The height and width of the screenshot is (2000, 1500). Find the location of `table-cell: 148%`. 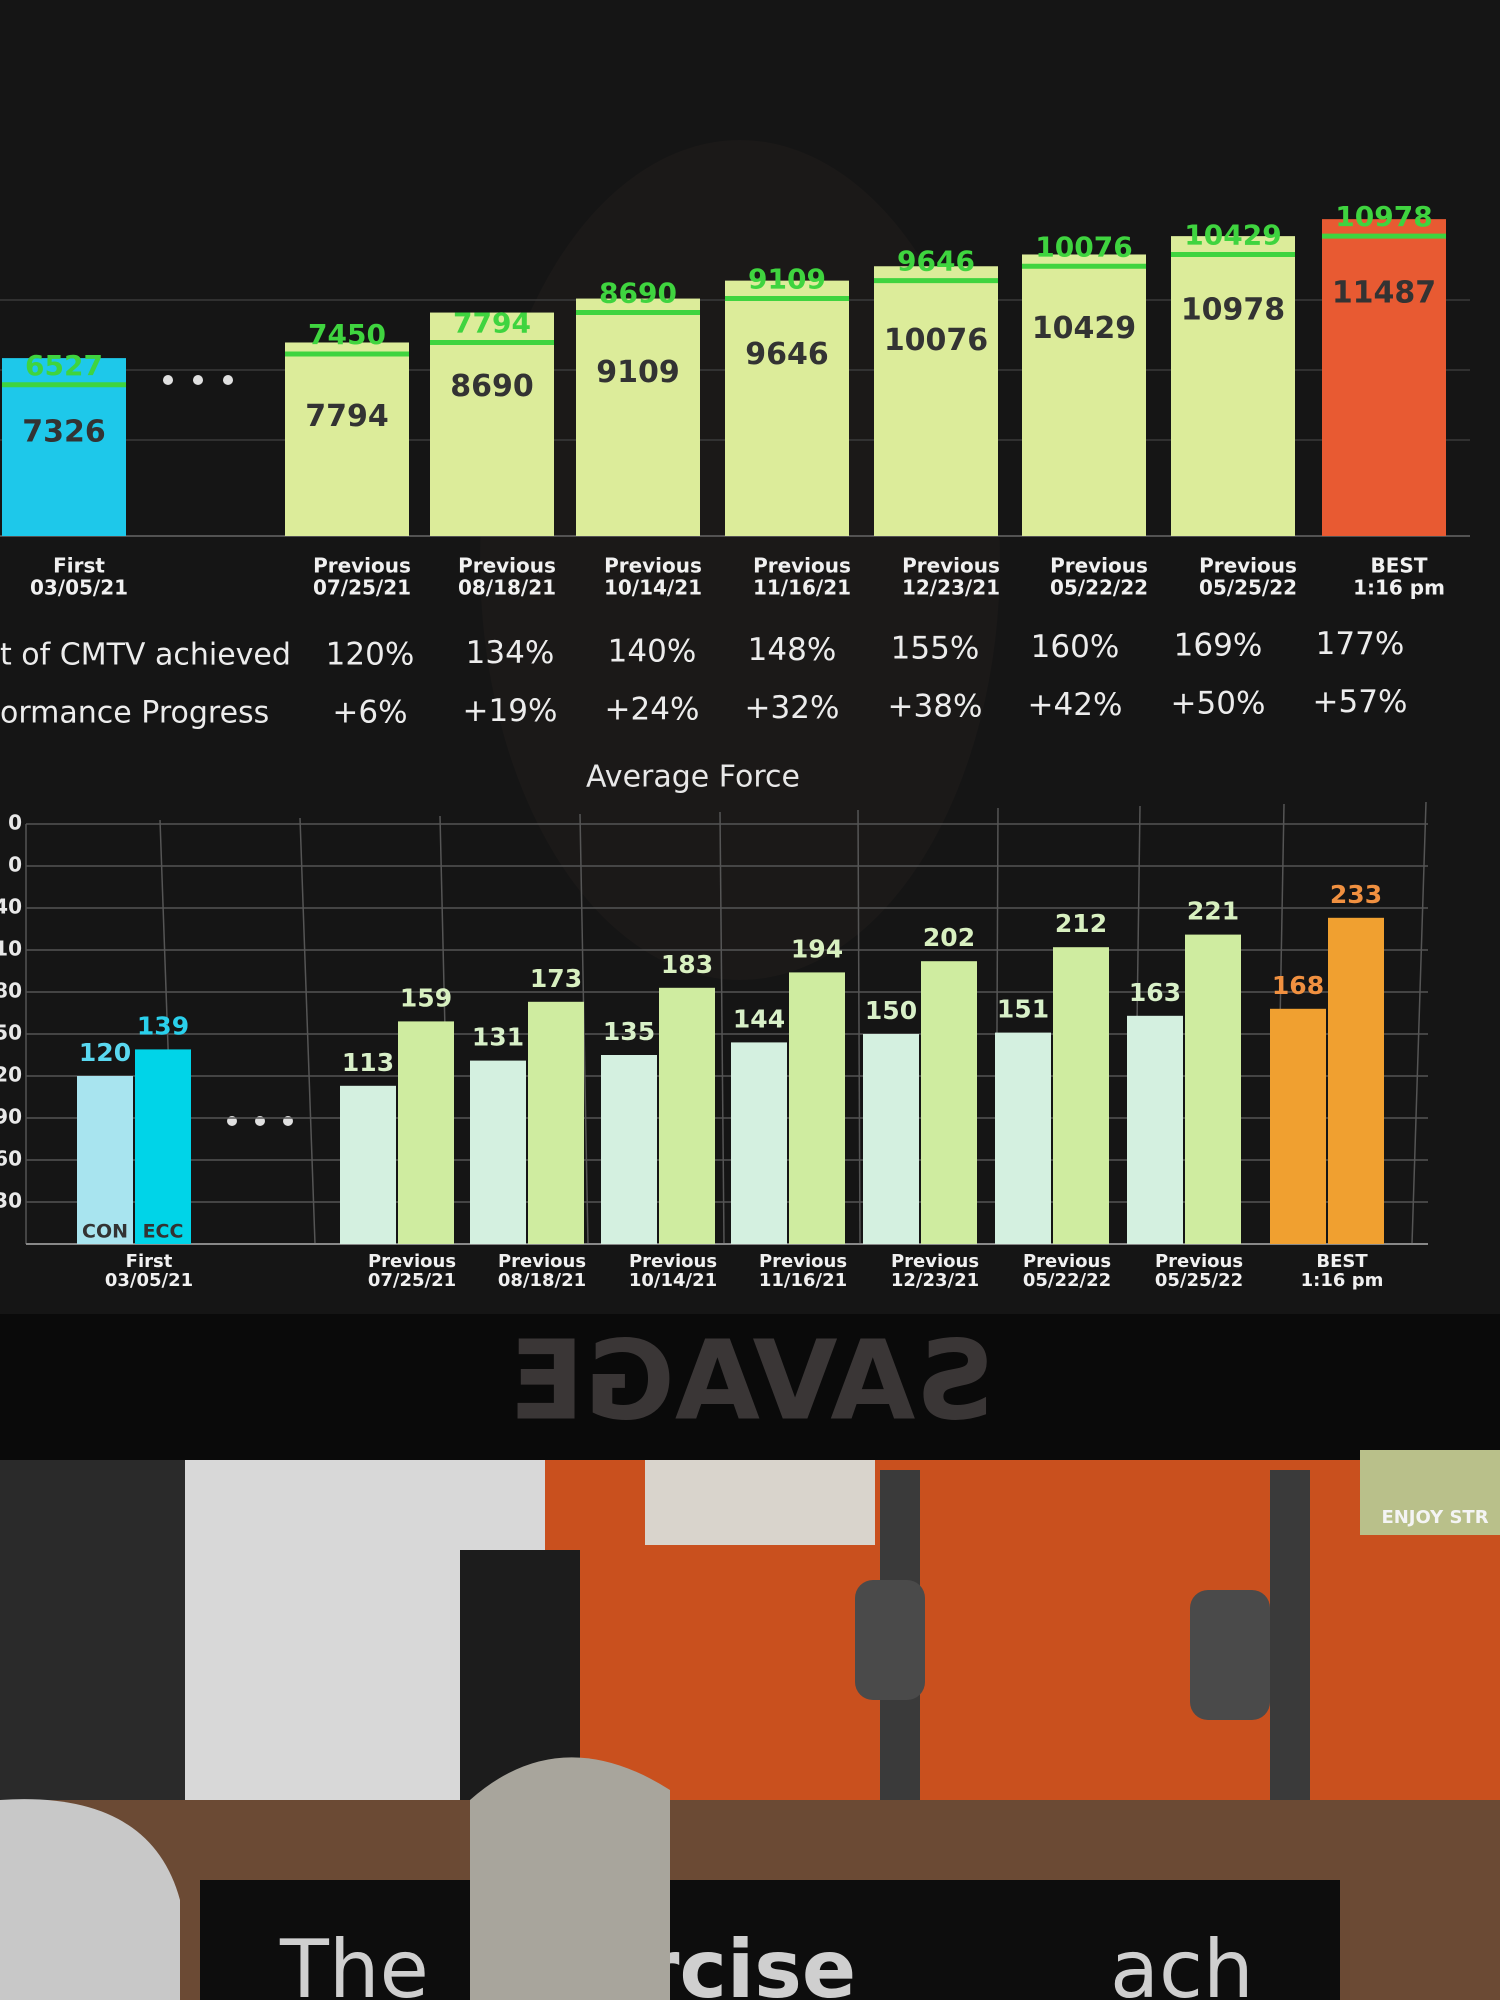

table-cell: 148% is located at coordinates (792, 650).